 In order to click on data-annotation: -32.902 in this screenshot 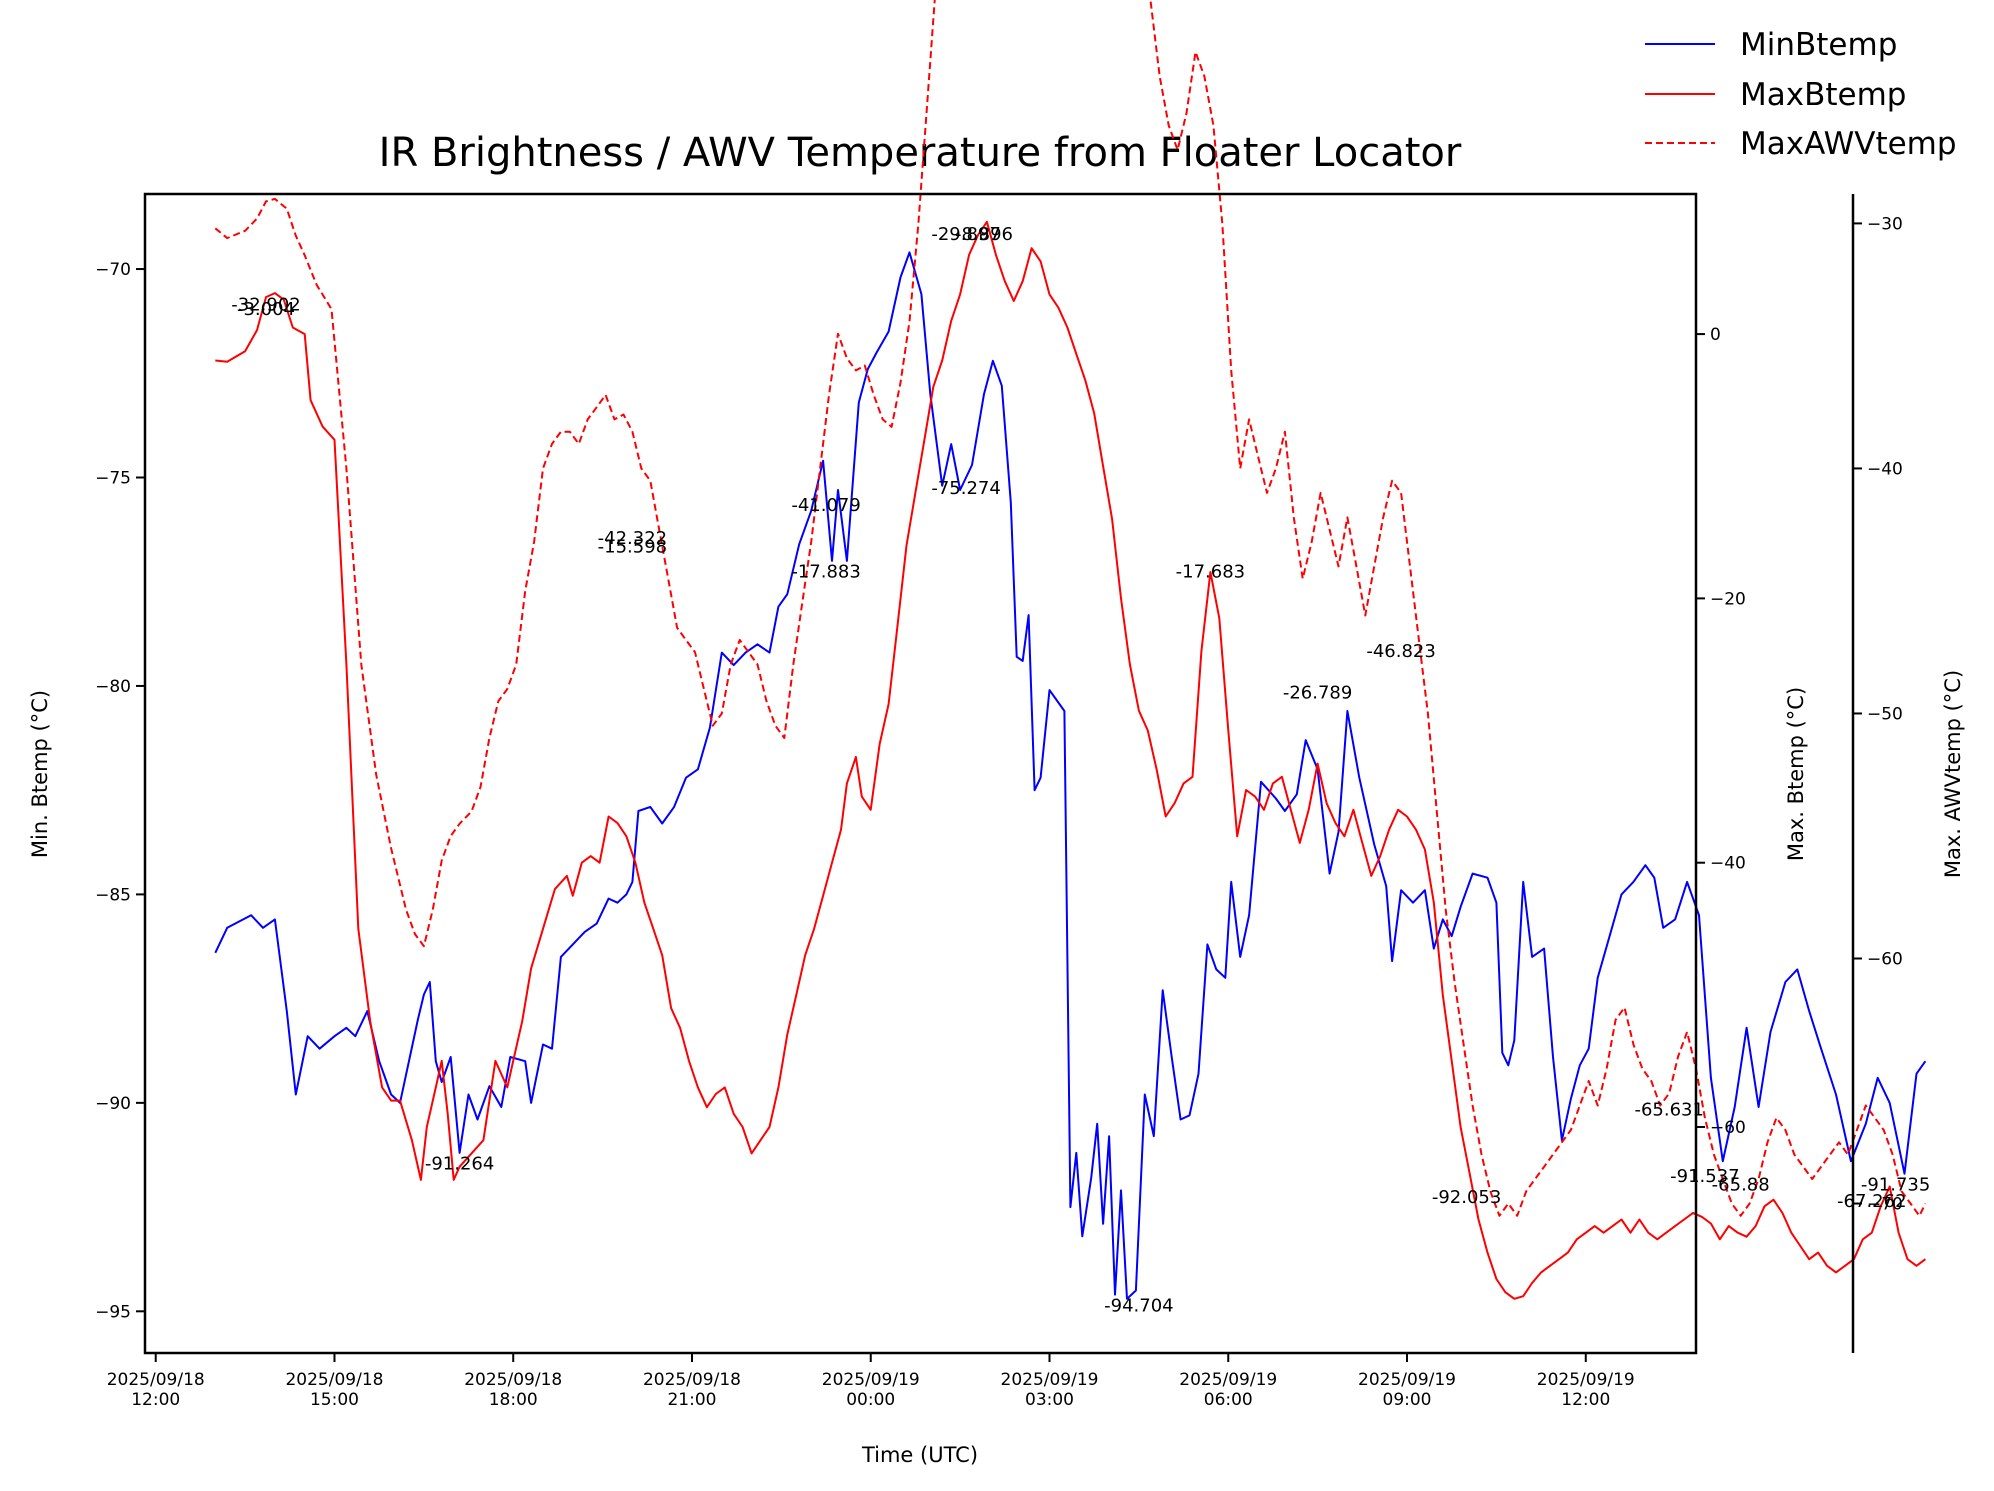, I will do `click(265, 305)`.